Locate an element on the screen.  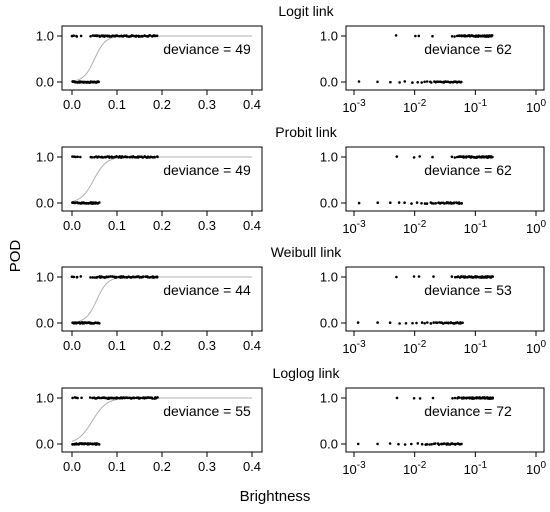
y-tick-label: 1.0 is located at coordinates (45, 157).